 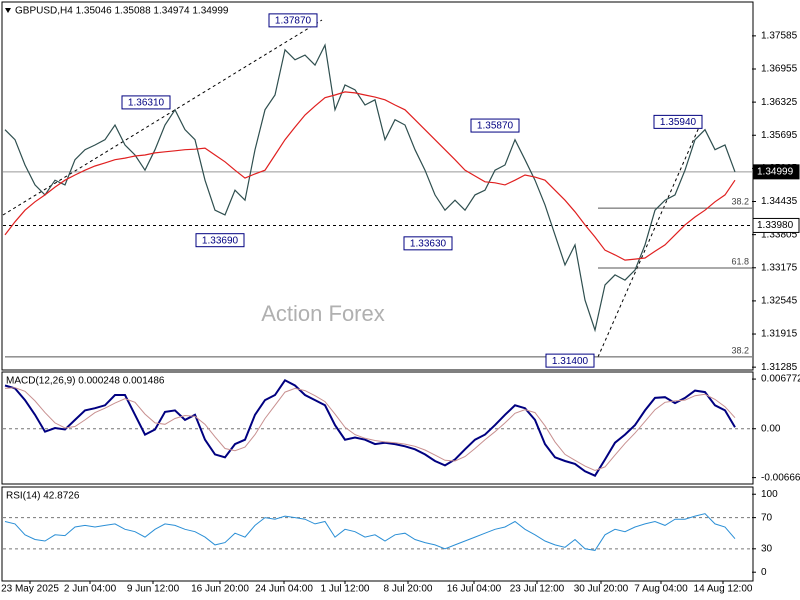 I want to click on y-tick-label: 100, so click(x=769, y=494).